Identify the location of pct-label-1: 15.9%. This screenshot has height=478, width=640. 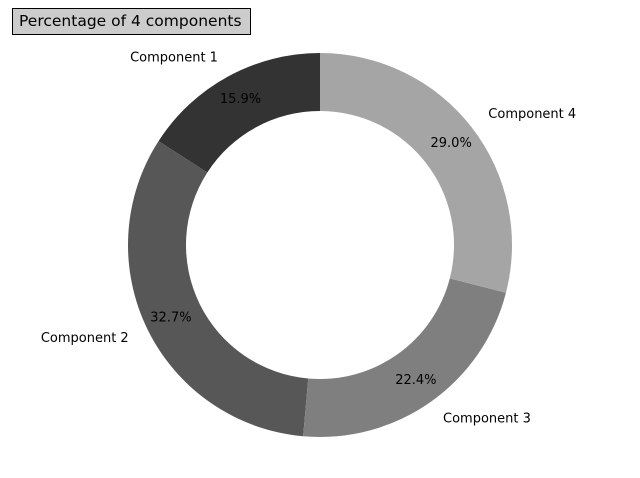
(240, 99).